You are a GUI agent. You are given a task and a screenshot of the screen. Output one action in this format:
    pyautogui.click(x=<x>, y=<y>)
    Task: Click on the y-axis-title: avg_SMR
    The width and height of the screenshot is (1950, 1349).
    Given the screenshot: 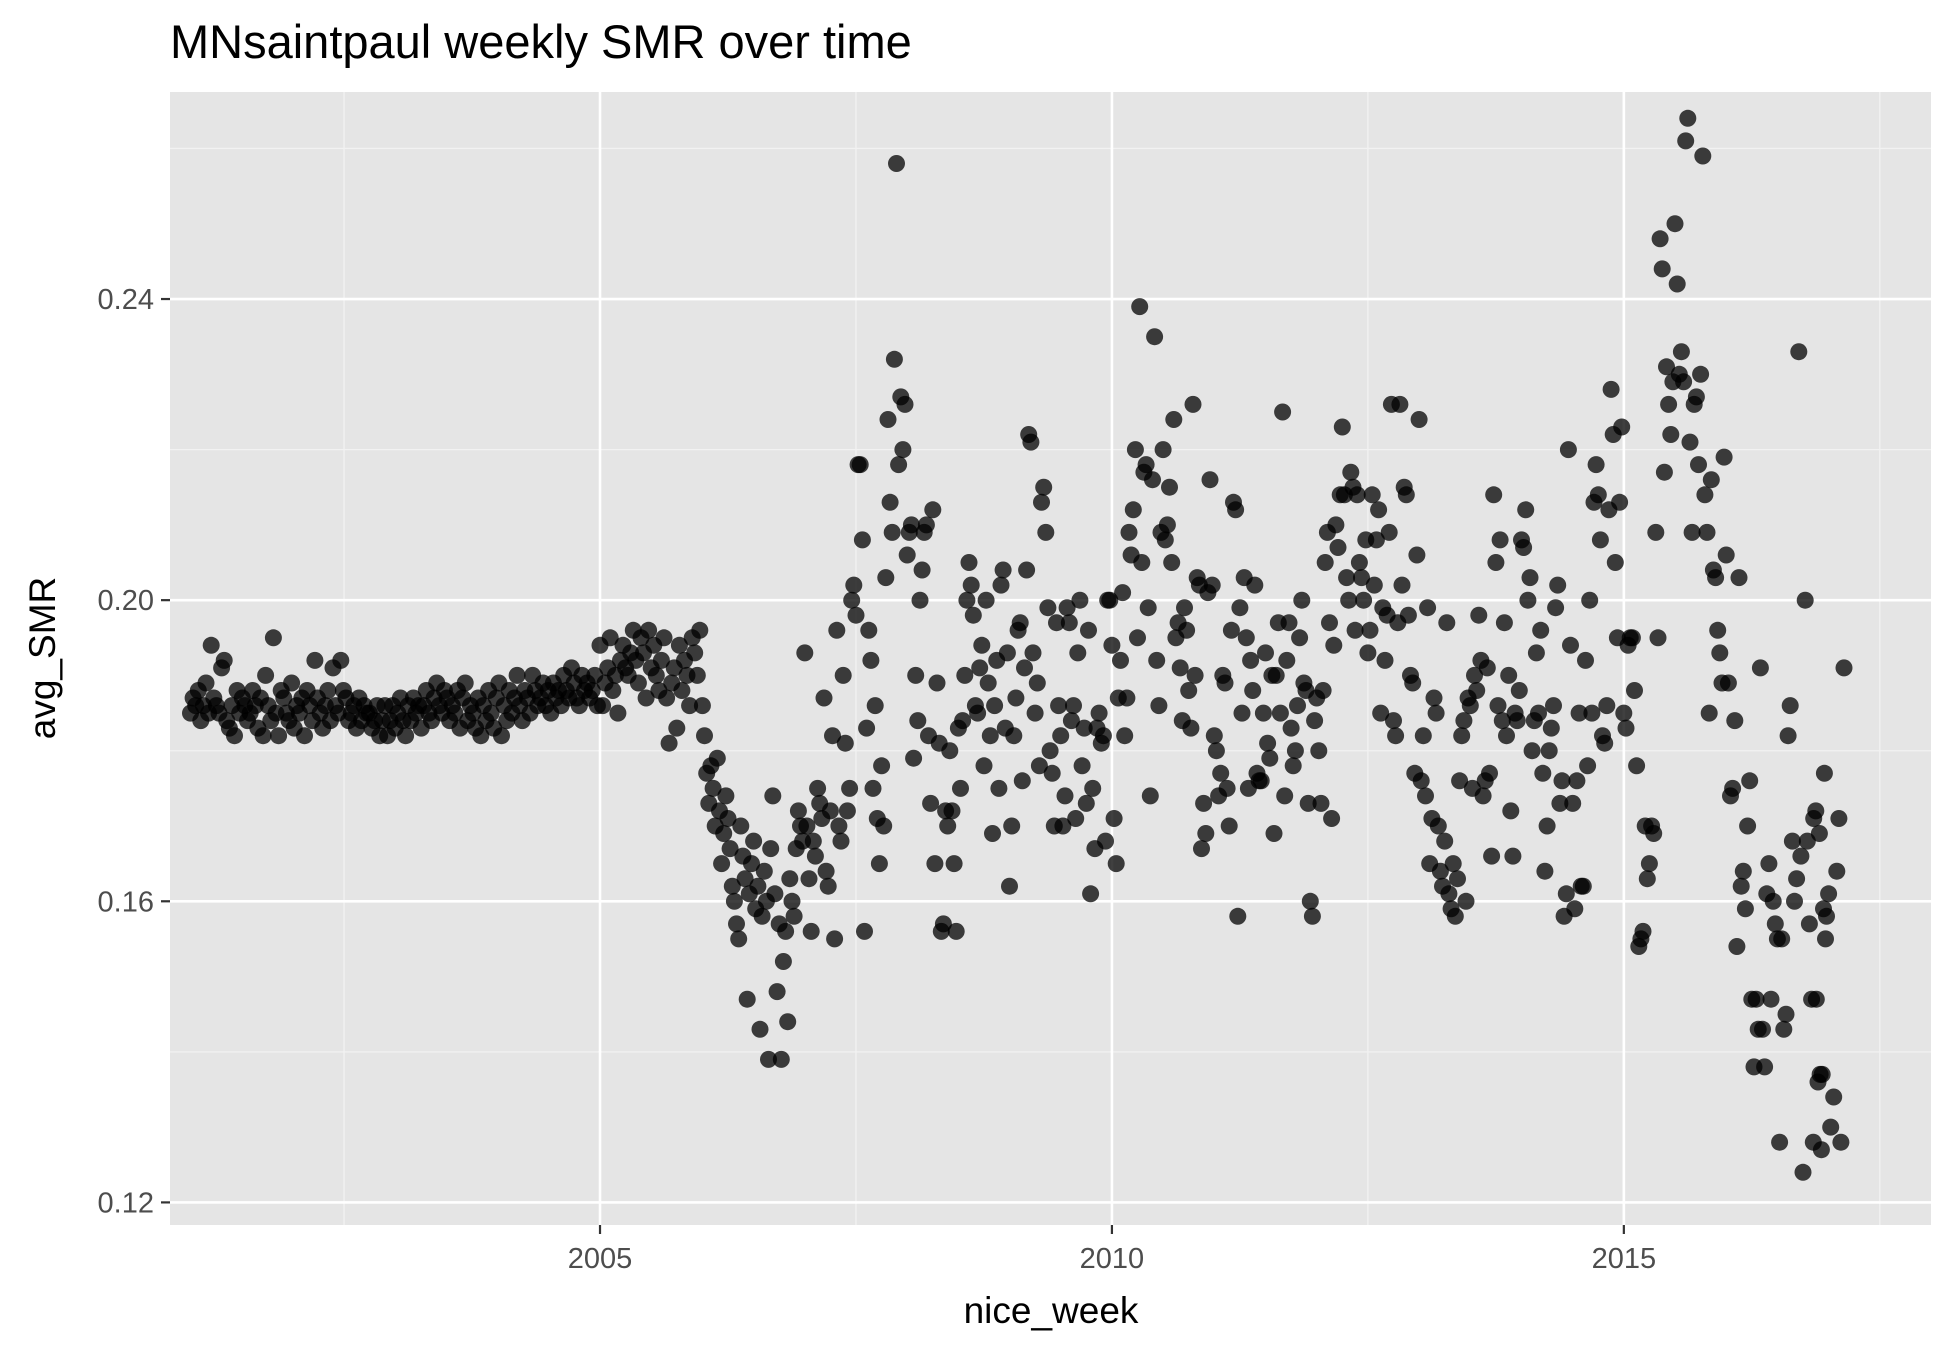 What is the action you would take?
    pyautogui.click(x=42, y=658)
    